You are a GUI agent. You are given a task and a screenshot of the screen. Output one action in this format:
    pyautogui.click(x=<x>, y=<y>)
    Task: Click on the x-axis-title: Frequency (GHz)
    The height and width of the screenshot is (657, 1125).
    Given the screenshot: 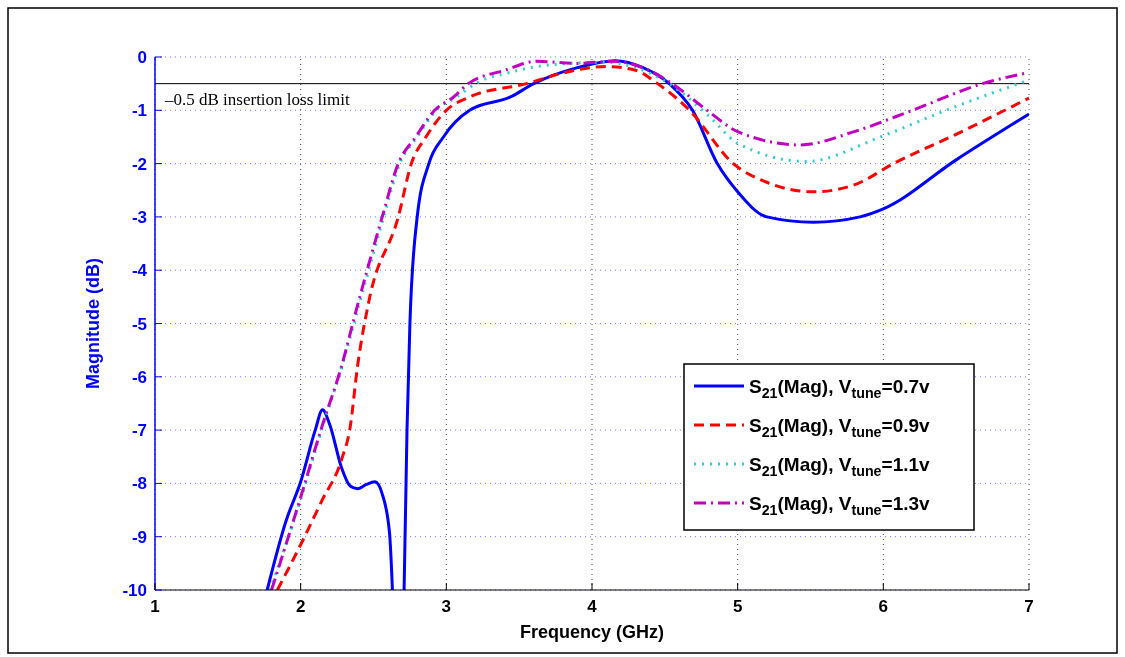 What is the action you would take?
    pyautogui.click(x=592, y=632)
    